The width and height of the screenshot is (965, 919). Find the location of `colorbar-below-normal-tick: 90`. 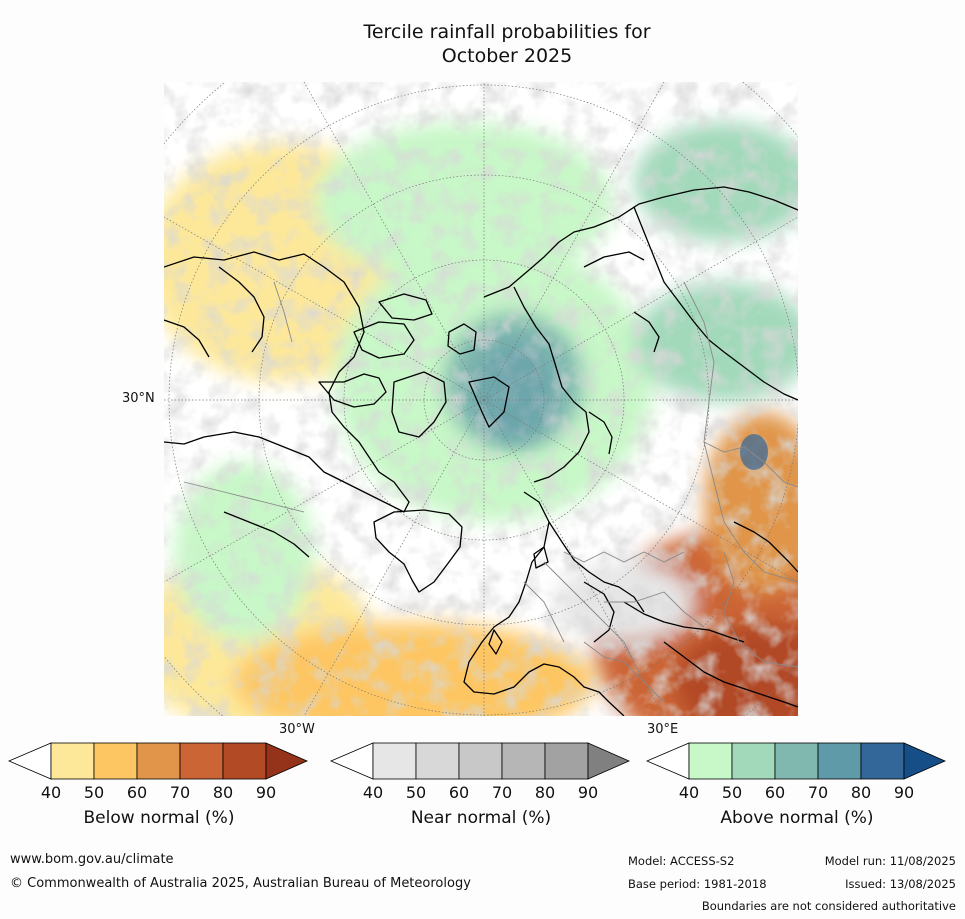

colorbar-below-normal-tick: 90 is located at coordinates (266, 792).